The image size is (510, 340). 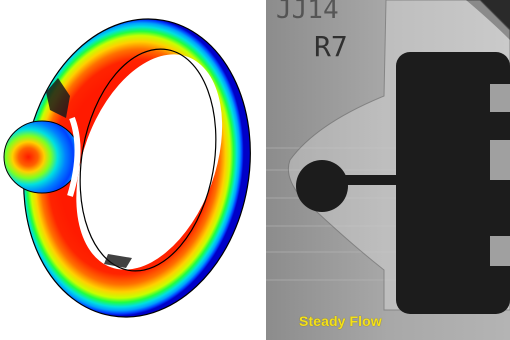 I want to click on top-right-corner, so click(x=488, y=20).